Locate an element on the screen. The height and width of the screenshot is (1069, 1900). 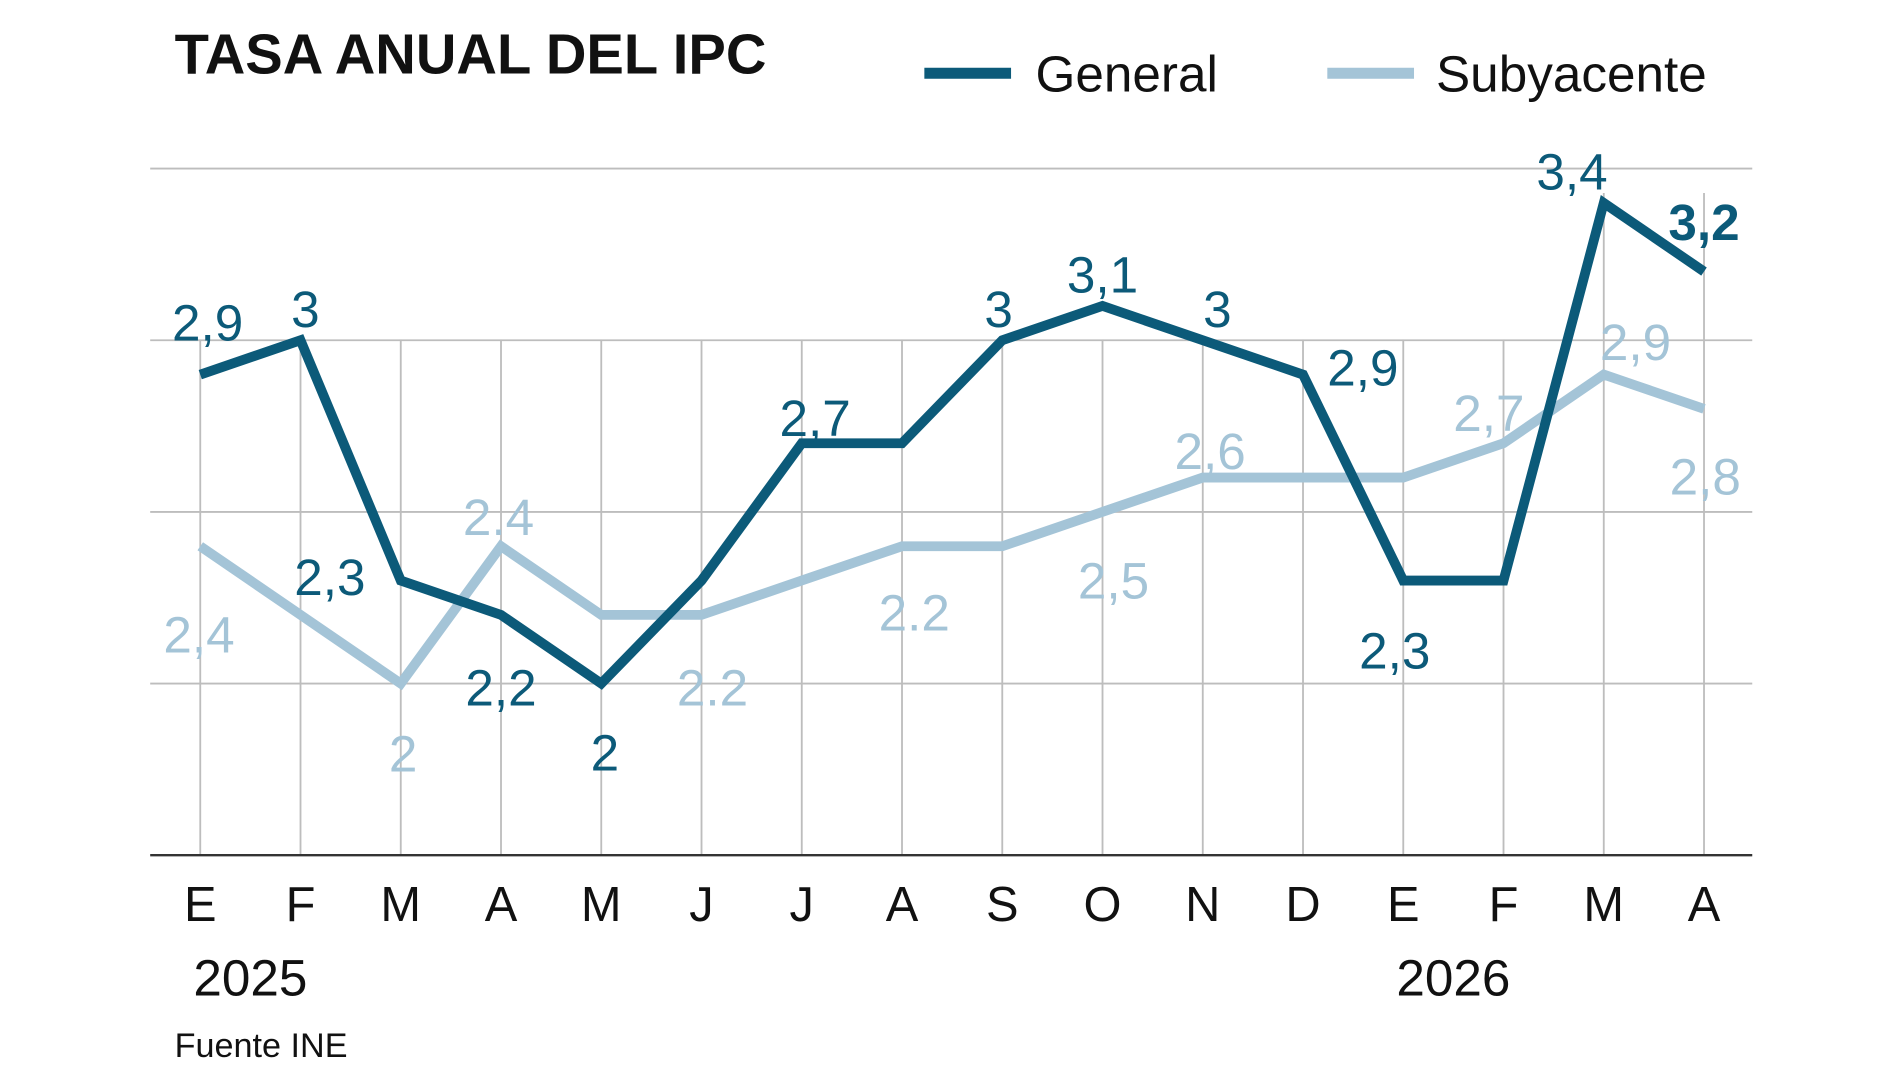
legend-subyacente-label: Subyacente is located at coordinates (1571, 74).